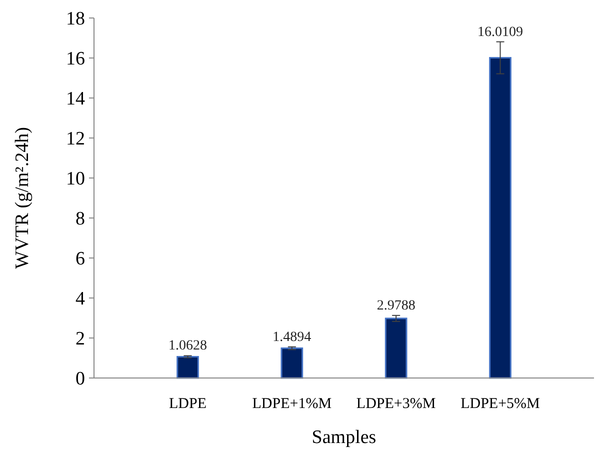  What do you see at coordinates (75, 179) in the screenshot?
I see `y-tick-label: 10` at bounding box center [75, 179].